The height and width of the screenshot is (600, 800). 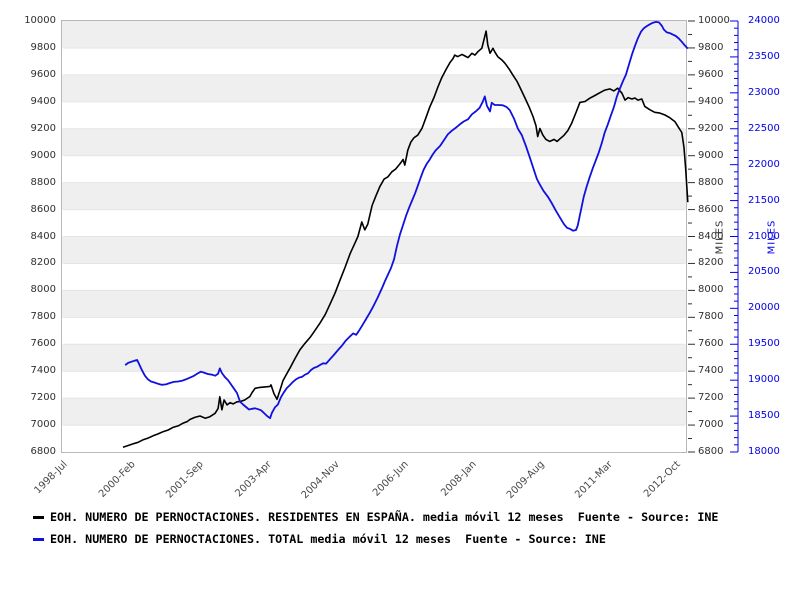 I want to click on y-axis-left-tick-label: 8200, so click(x=43, y=263).